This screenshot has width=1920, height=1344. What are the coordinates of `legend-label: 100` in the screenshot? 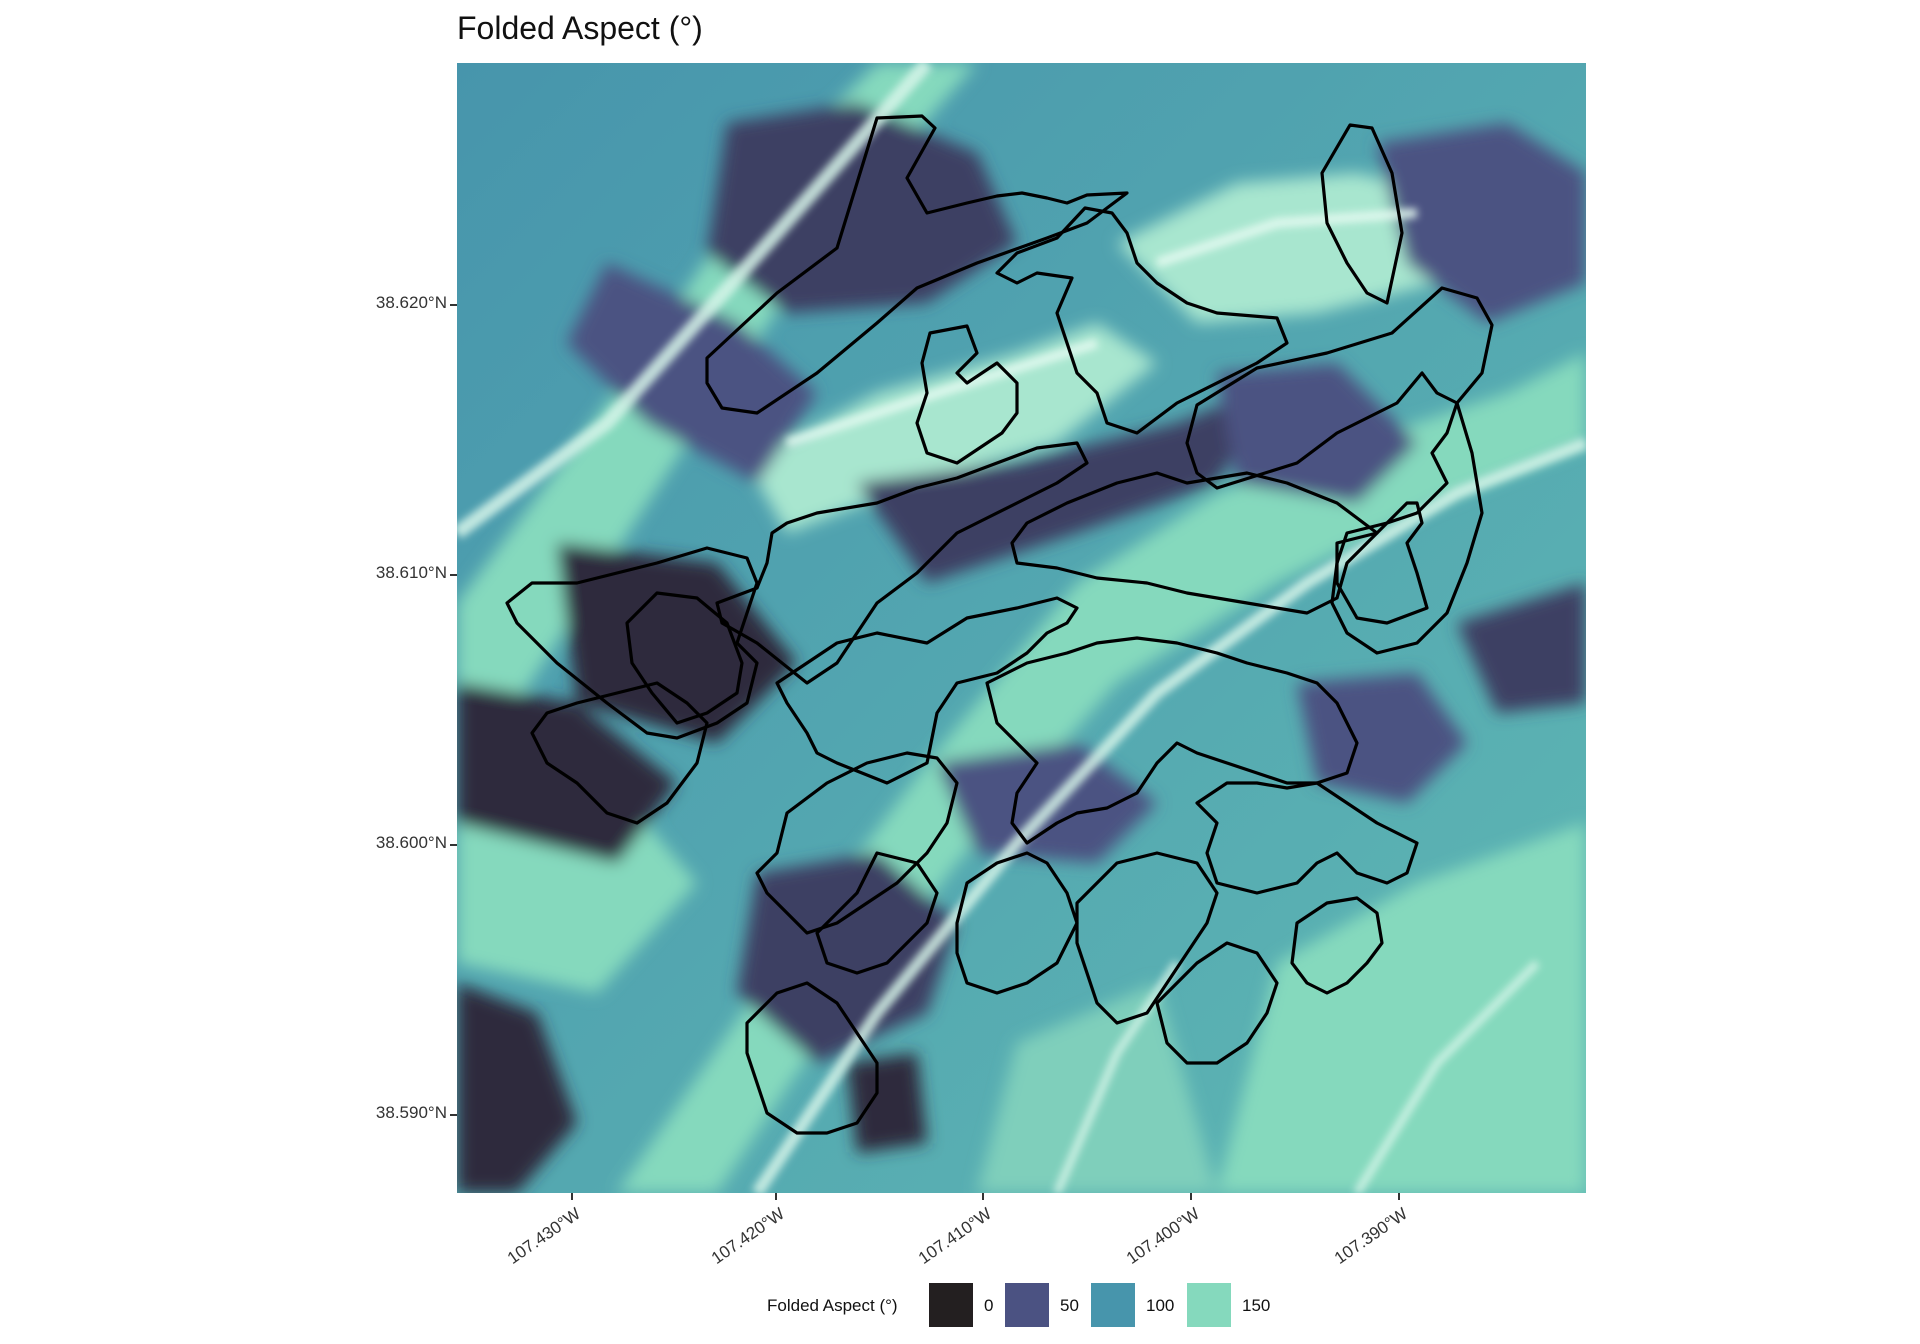 It's located at (1160, 1305).